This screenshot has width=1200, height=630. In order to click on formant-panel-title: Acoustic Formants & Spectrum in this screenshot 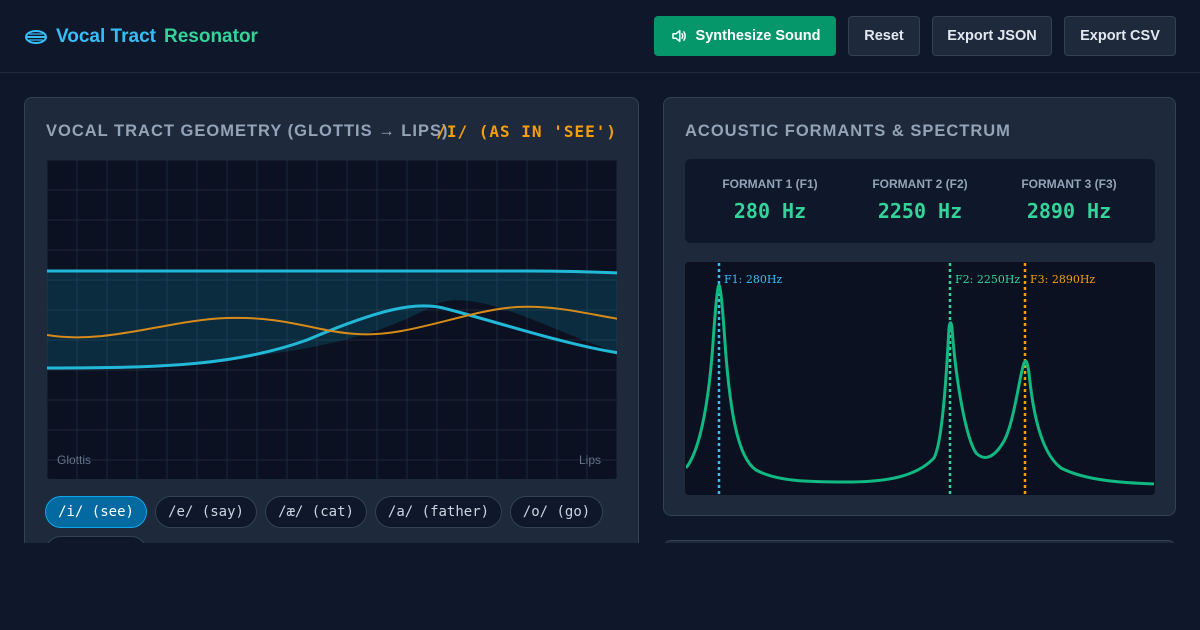, I will do `click(848, 131)`.